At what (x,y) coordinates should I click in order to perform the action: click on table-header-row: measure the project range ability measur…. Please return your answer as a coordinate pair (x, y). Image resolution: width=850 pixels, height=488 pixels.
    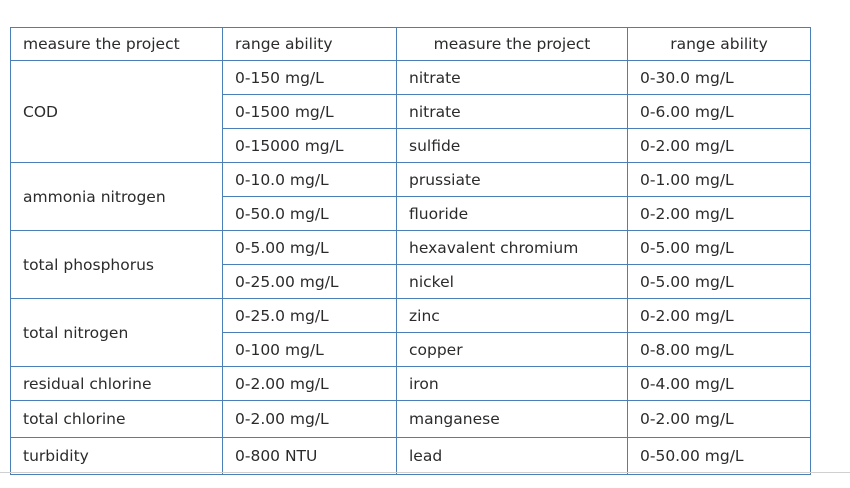
    Looking at the image, I should click on (410, 44).